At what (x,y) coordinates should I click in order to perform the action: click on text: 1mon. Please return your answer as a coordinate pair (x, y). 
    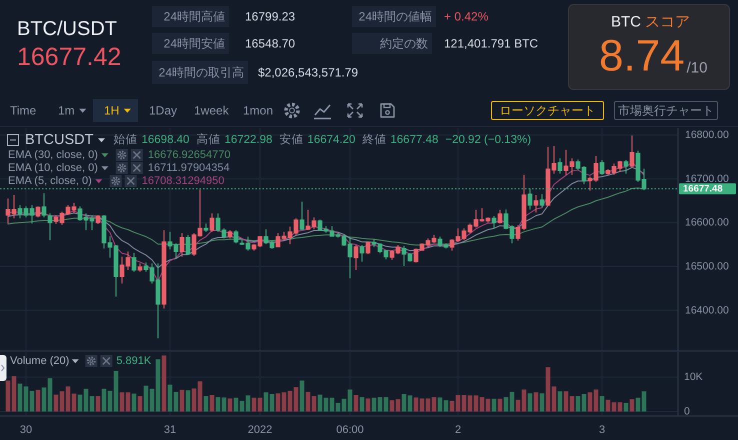
    Looking at the image, I should click on (258, 111).